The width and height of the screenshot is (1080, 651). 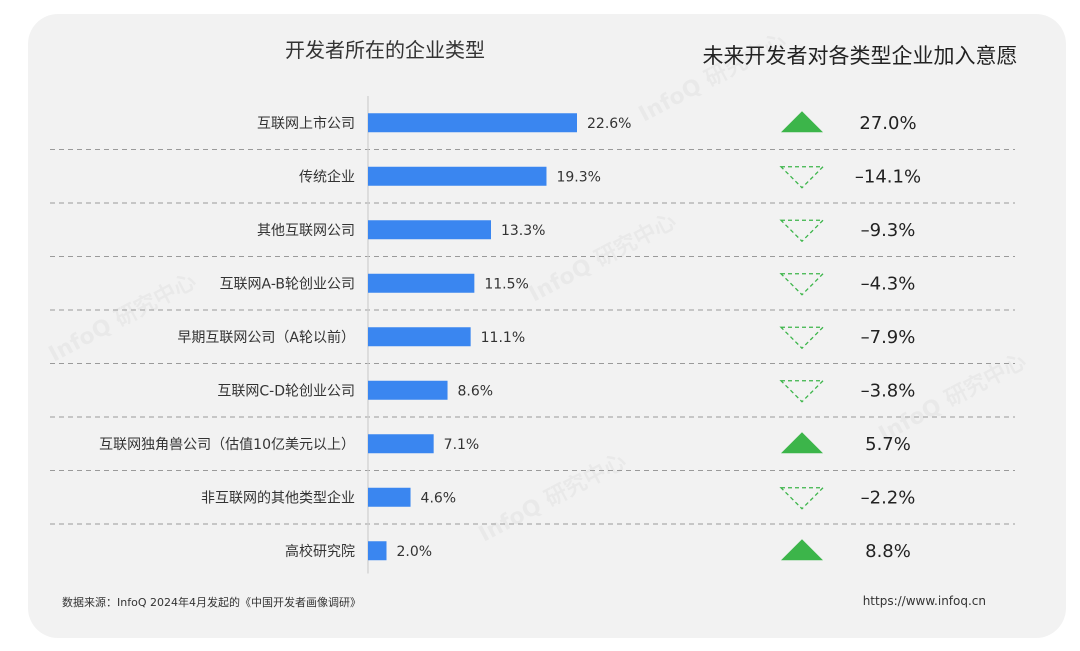 I want to click on category-label: 其他互联网公司, so click(x=306, y=231).